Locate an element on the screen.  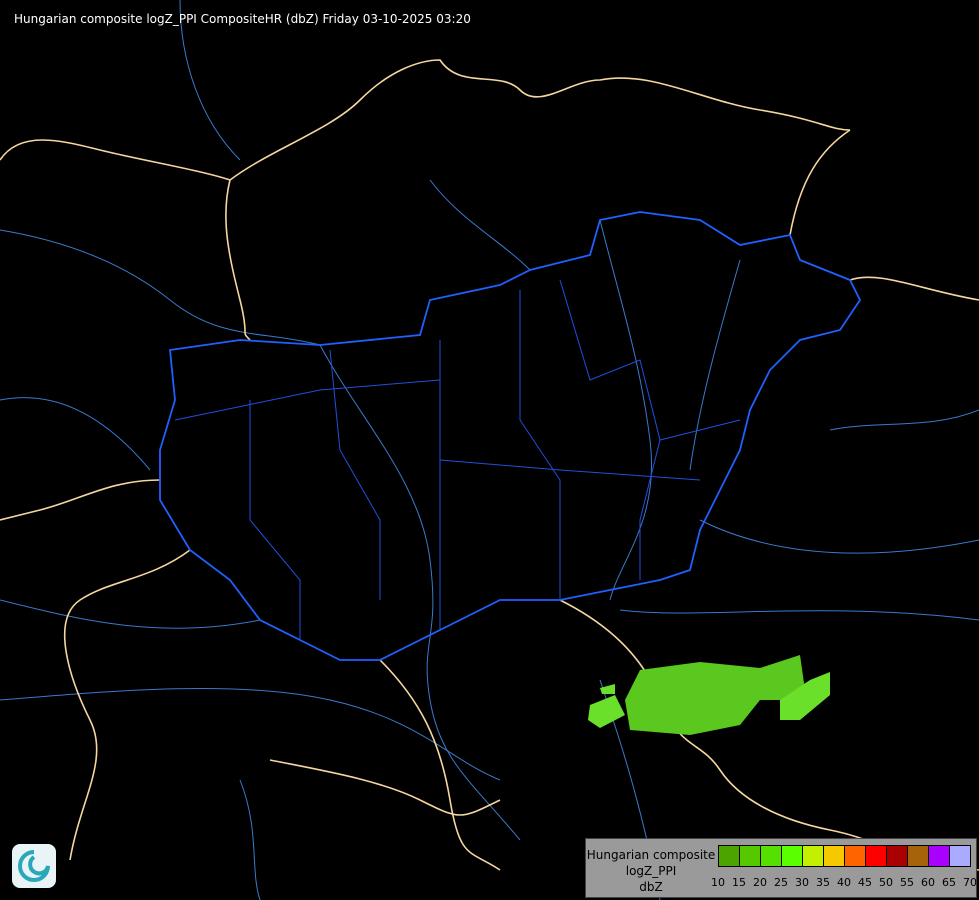
tick-label: 25 is located at coordinates (781, 882).